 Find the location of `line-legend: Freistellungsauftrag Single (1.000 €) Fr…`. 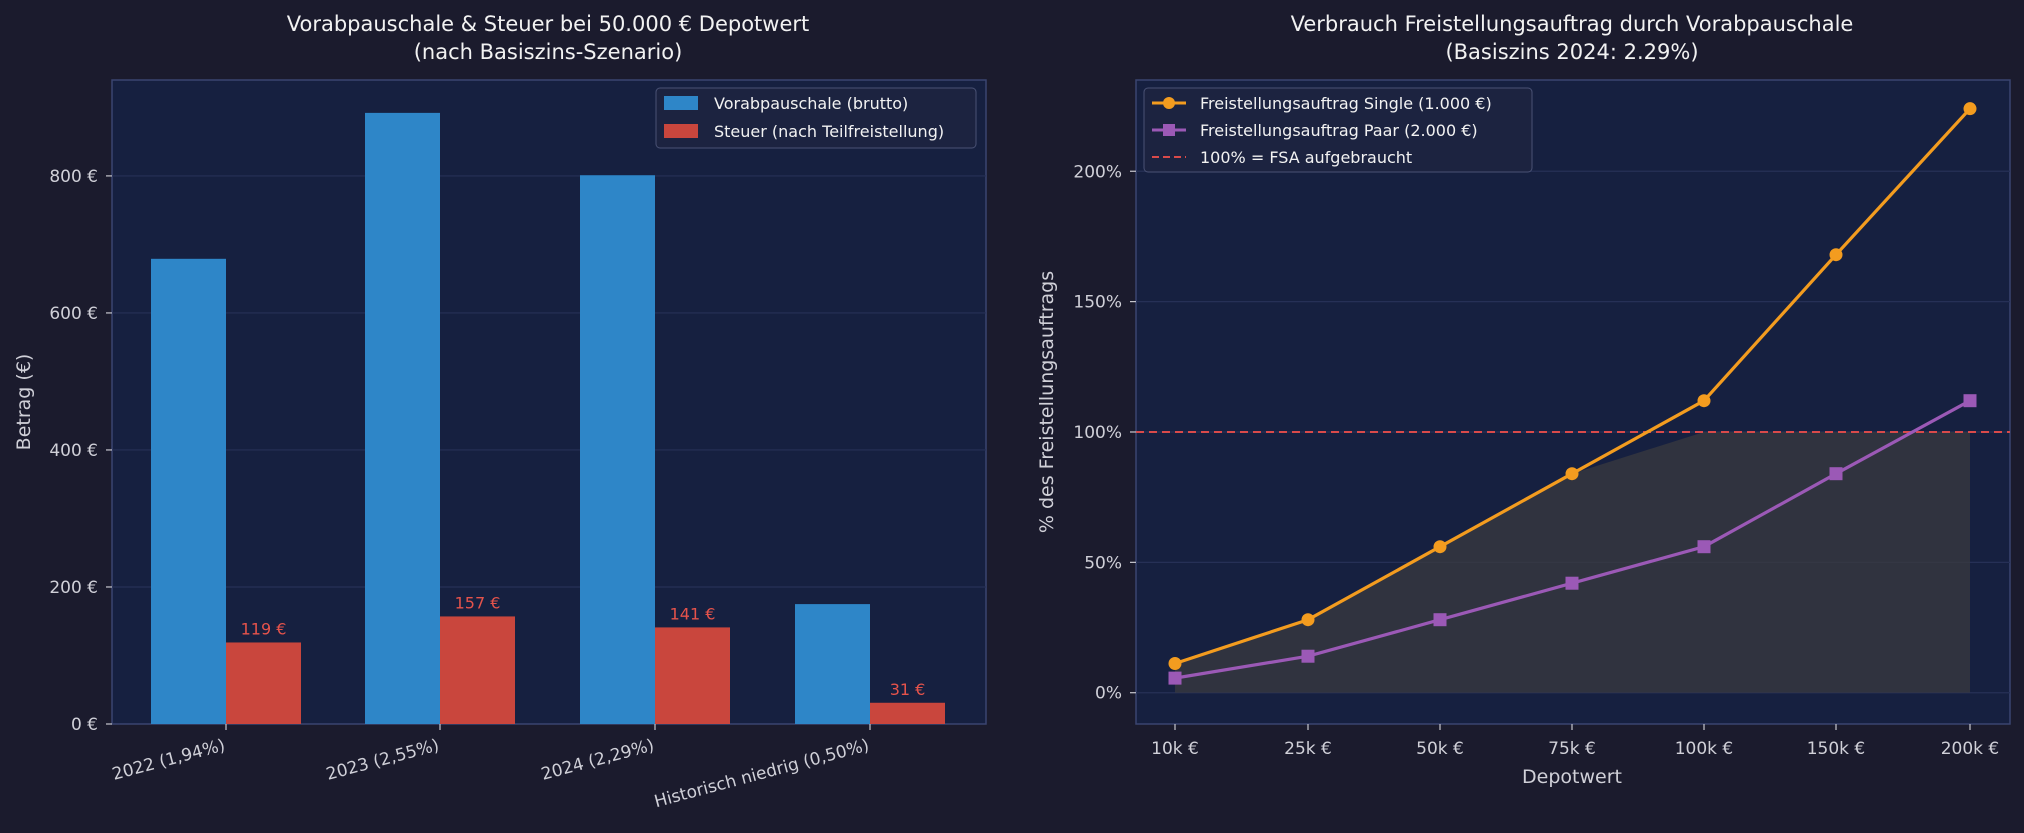

line-legend: Freistellungsauftrag Single (1.000 €) Fr… is located at coordinates (1338, 130).